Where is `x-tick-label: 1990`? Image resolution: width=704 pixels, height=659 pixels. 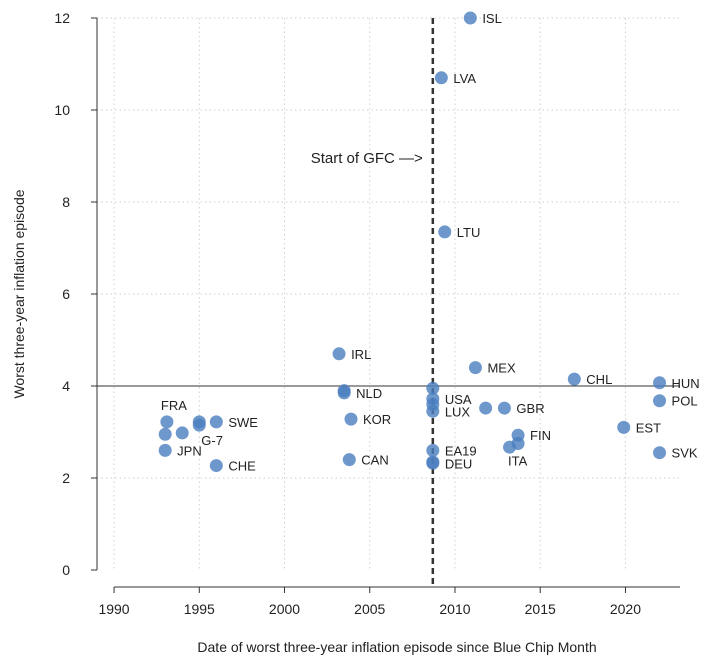 x-tick-label: 1990 is located at coordinates (113, 609).